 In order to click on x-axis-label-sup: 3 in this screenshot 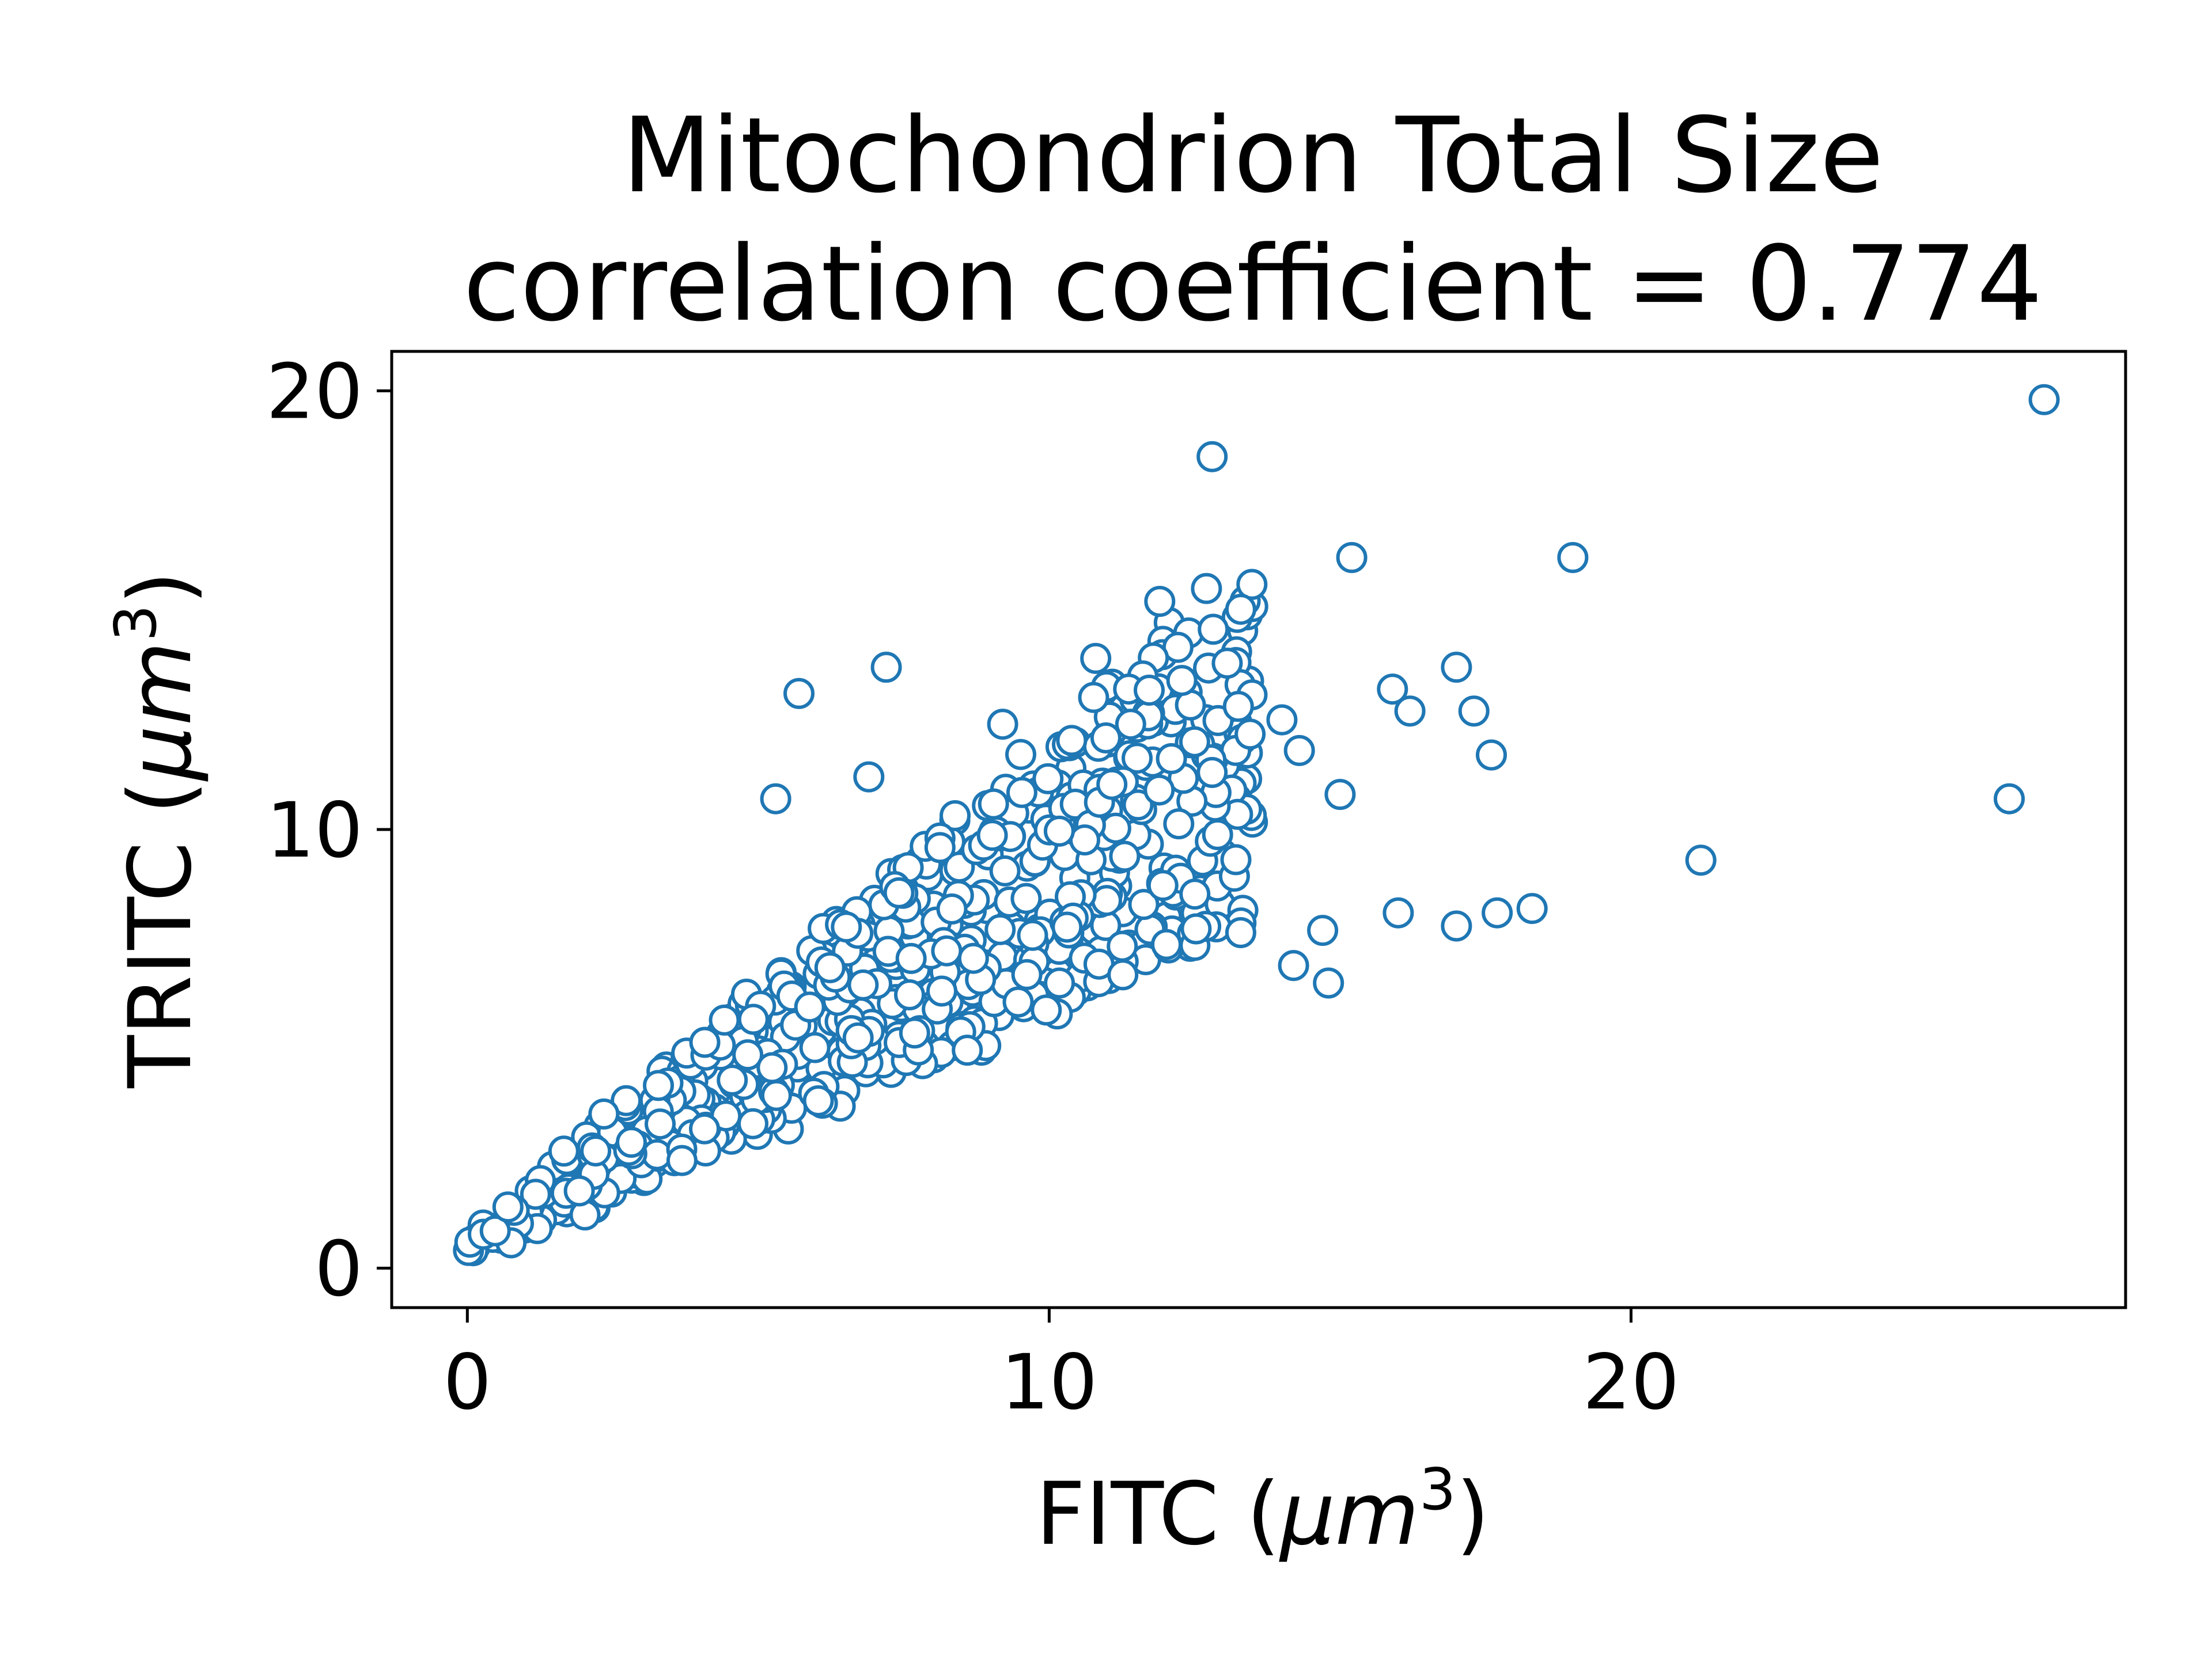, I will do `click(1437, 1489)`.